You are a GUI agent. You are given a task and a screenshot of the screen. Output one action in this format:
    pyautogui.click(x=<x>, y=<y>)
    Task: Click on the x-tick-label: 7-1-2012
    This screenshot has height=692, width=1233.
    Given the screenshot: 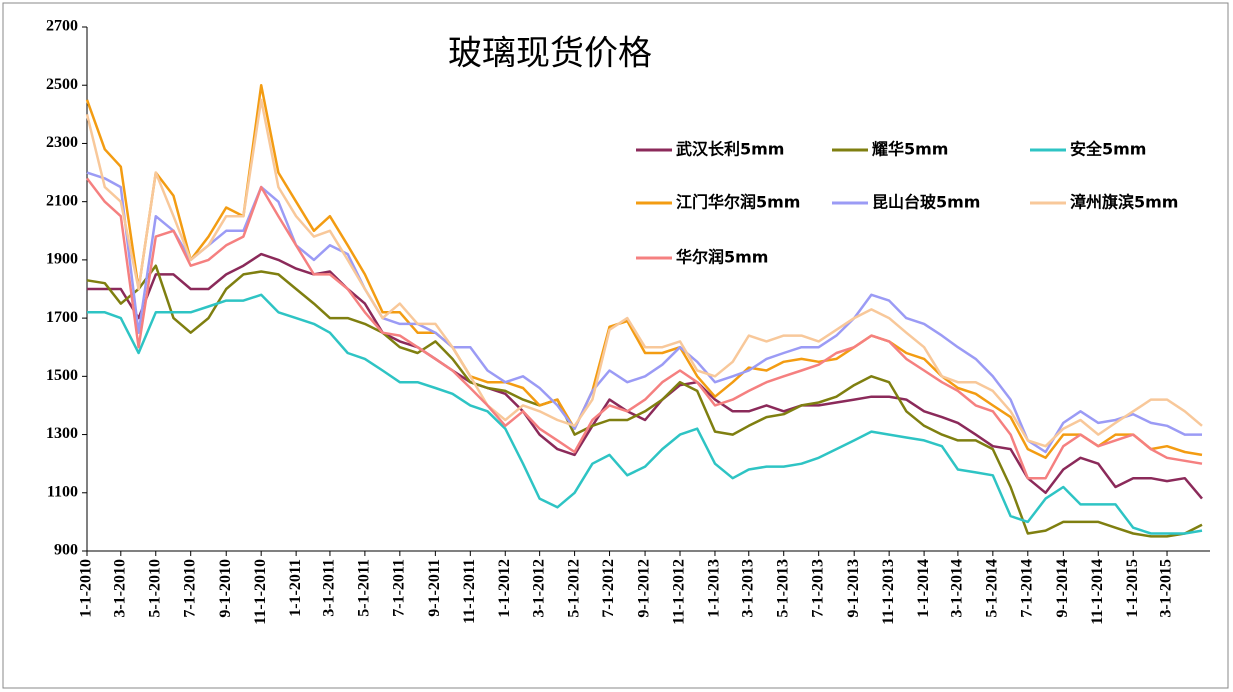 What is the action you would take?
    pyautogui.click(x=608, y=588)
    